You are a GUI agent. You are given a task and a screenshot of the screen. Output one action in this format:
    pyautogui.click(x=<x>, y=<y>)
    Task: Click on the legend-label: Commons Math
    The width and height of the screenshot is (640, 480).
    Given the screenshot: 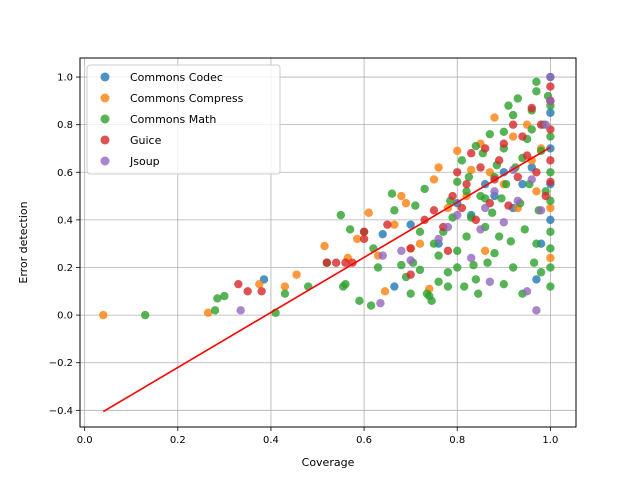 What is the action you would take?
    pyautogui.click(x=173, y=119)
    